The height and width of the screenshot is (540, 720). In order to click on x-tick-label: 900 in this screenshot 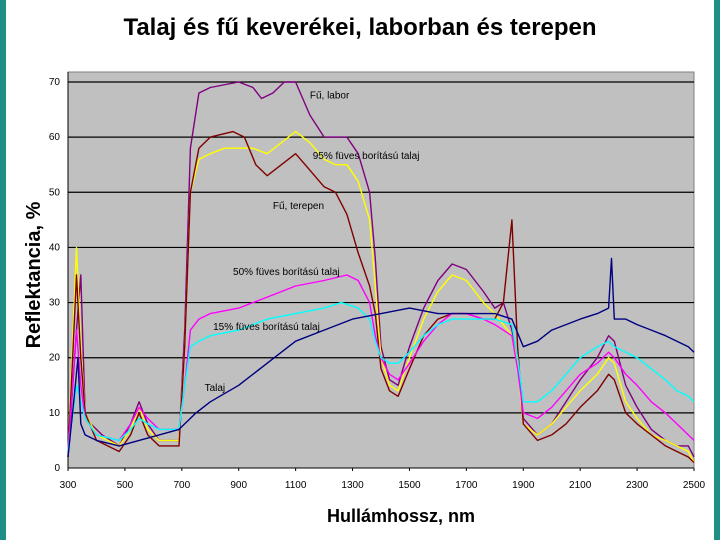, I will do `click(238, 485)`.